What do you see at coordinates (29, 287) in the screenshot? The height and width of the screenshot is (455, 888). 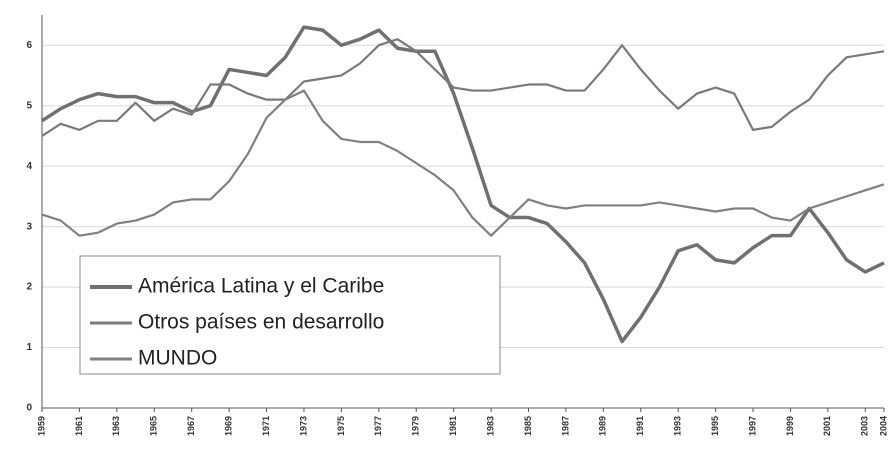 I see `y-tick-label: 2` at bounding box center [29, 287].